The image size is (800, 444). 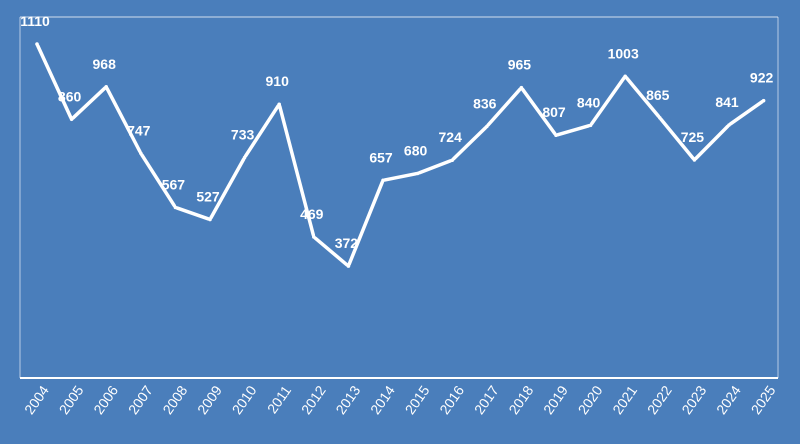 I want to click on x-tick-label-2014: 2014, so click(x=382, y=399).